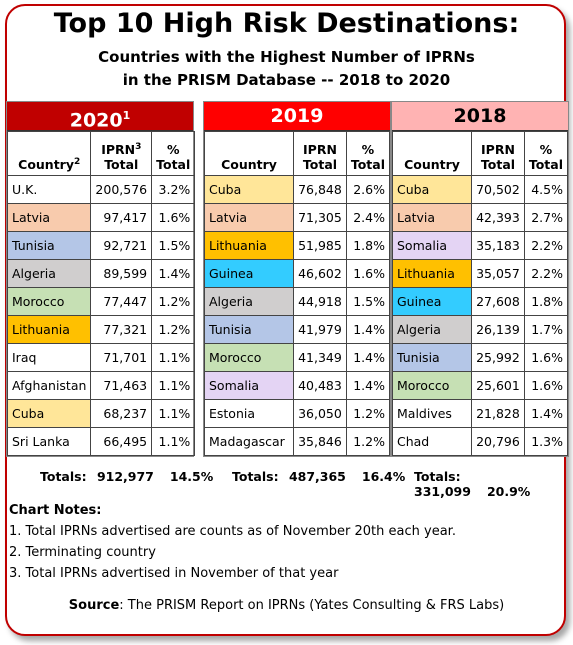 This screenshot has width=573, height=645. Describe the element at coordinates (498, 189) in the screenshot. I see `iprn-cell: 70,502` at that location.